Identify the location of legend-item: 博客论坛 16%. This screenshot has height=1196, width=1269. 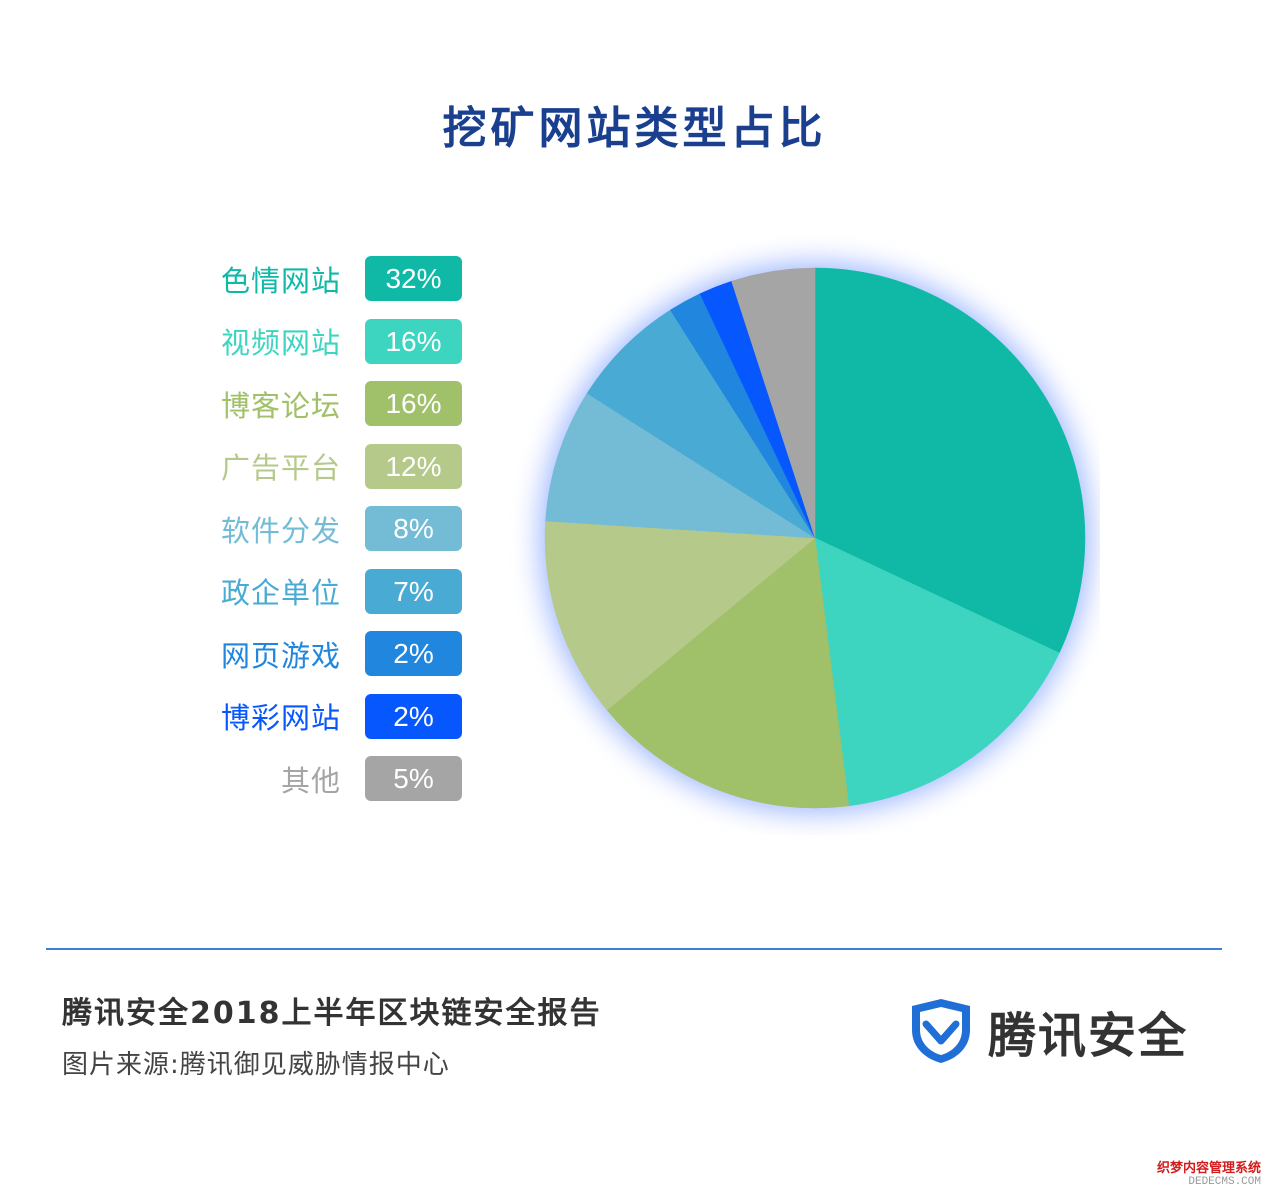
(321, 403).